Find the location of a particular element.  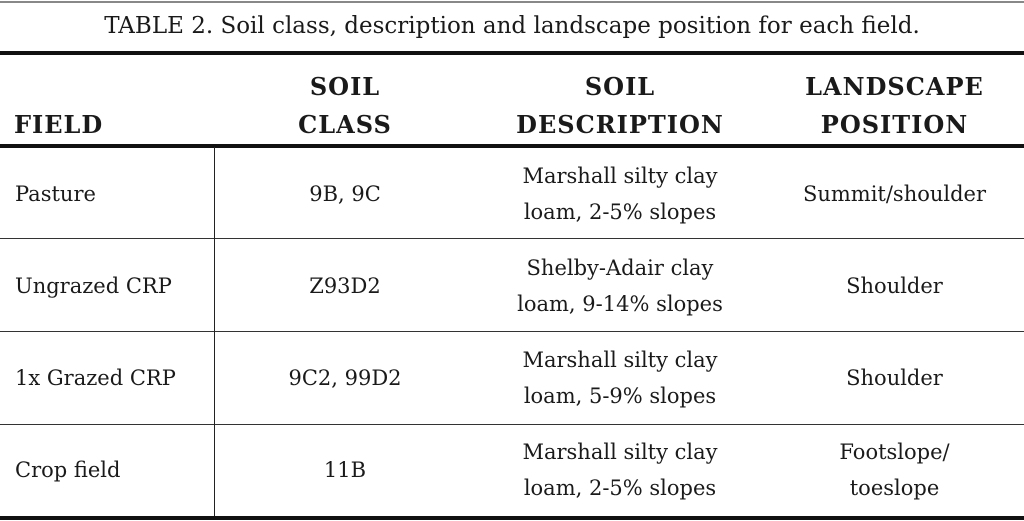

cell-field: 1x Grazed CRP is located at coordinates (95, 378).